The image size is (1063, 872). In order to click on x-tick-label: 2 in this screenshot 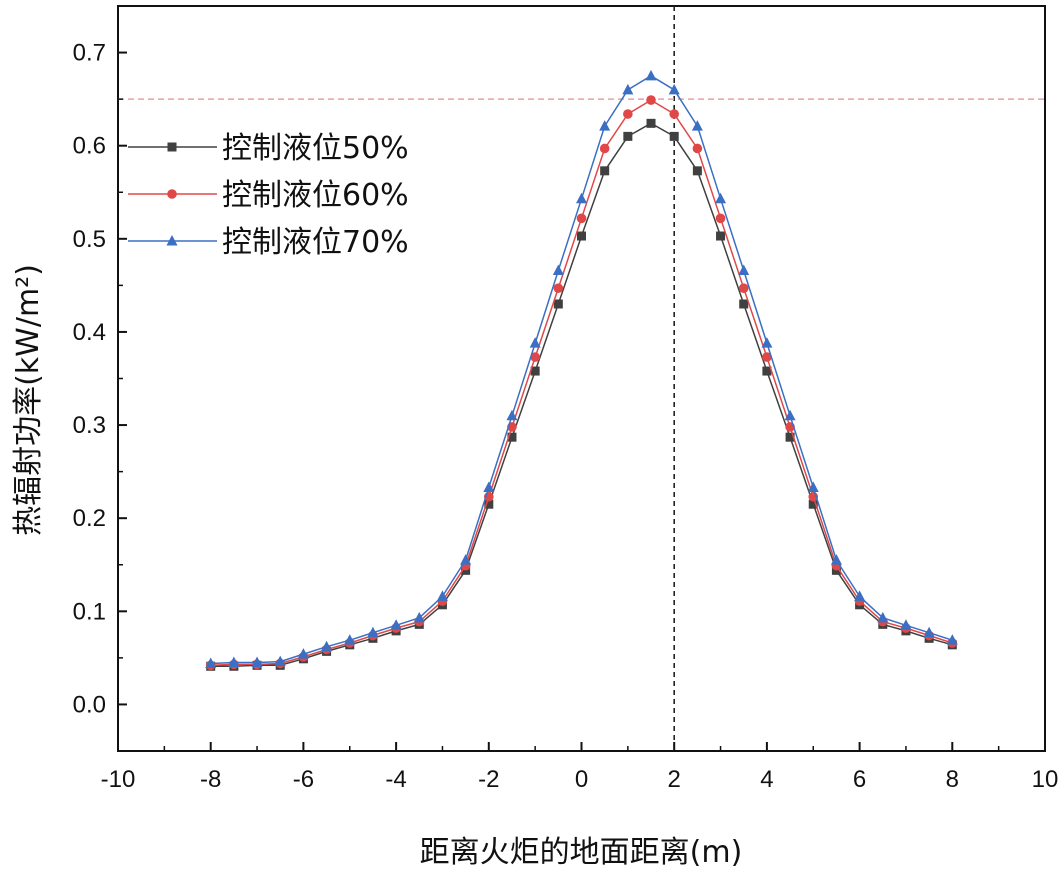, I will do `click(674, 779)`.